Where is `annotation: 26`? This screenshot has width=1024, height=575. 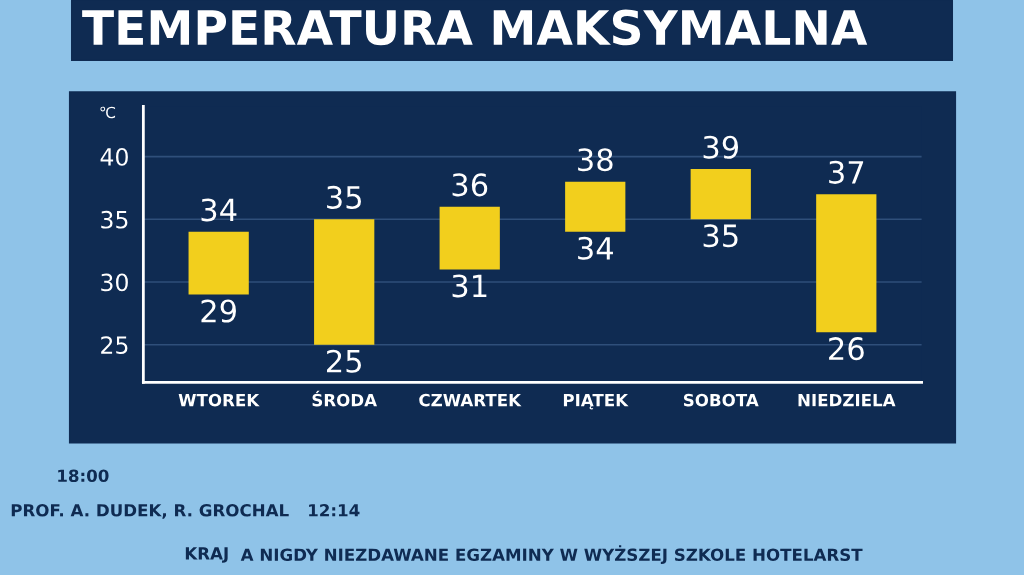
annotation: 26 is located at coordinates (846, 349).